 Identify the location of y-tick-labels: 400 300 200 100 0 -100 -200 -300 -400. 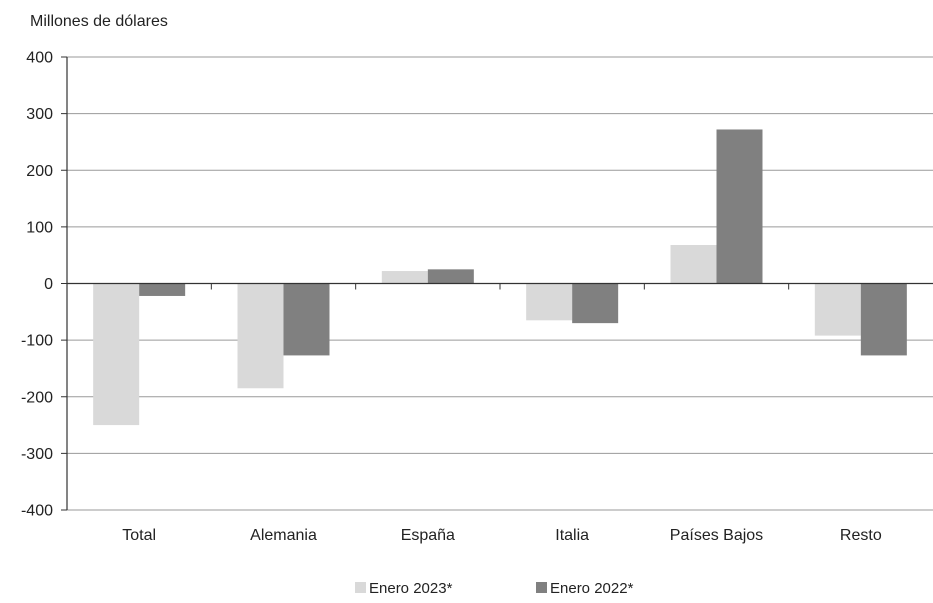
(37, 285).